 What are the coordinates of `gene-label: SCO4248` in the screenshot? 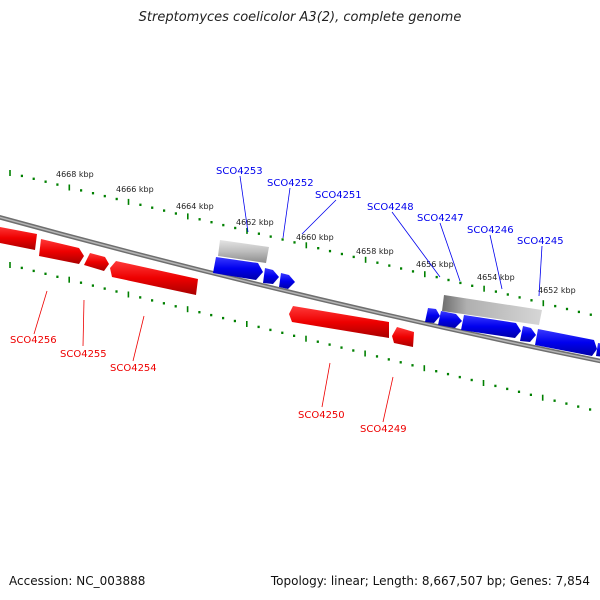 It's located at (390, 207).